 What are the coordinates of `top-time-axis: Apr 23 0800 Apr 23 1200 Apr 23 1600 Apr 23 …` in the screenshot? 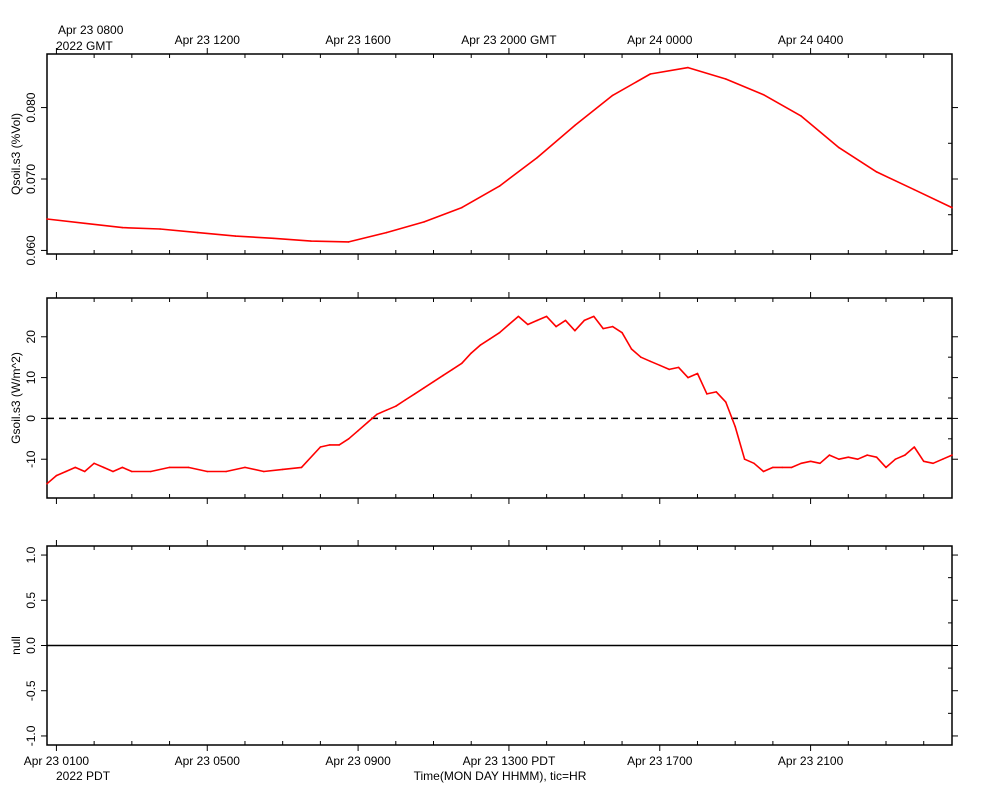 It's located at (451, 35).